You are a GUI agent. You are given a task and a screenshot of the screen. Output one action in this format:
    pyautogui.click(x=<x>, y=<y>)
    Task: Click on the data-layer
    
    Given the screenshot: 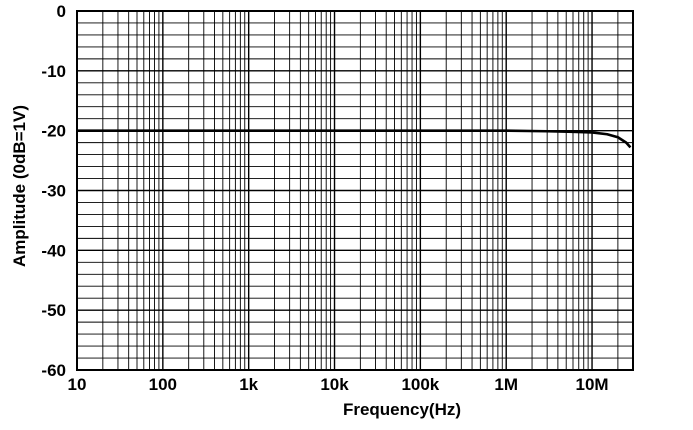 What is the action you would take?
    pyautogui.click(x=354, y=139)
    